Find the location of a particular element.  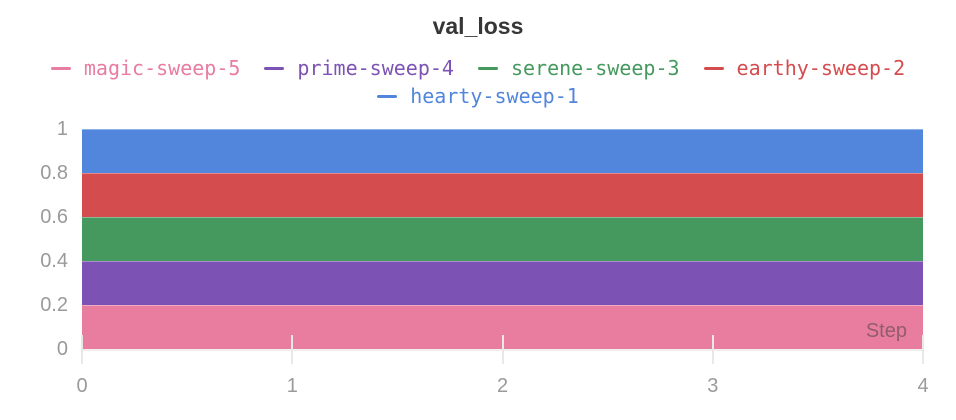

legend-label: serene-sweep-3 is located at coordinates (595, 68).